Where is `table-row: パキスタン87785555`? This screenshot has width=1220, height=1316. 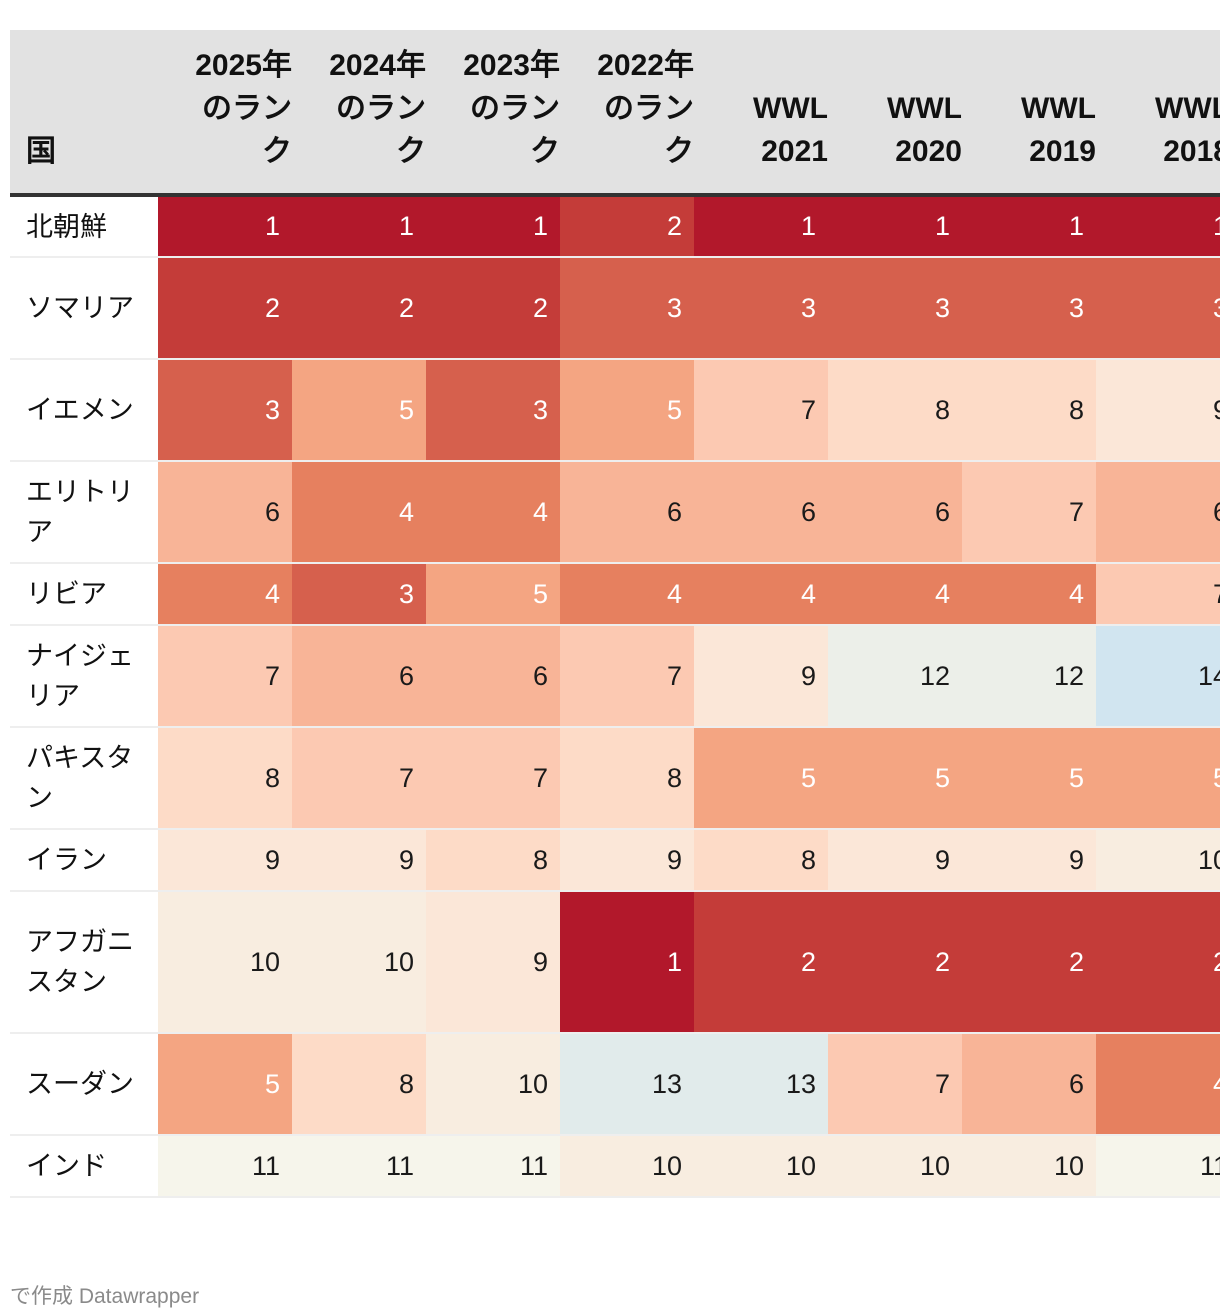
table-row: パキスタン87785555 is located at coordinates (615, 778).